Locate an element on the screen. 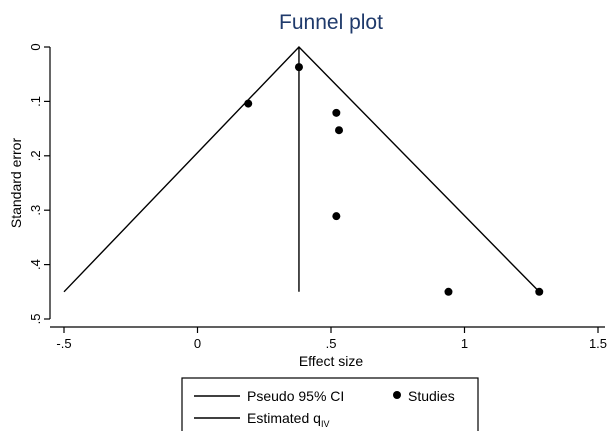 This screenshot has height=436, width=609. legend-studies-marker is located at coordinates (397, 395).